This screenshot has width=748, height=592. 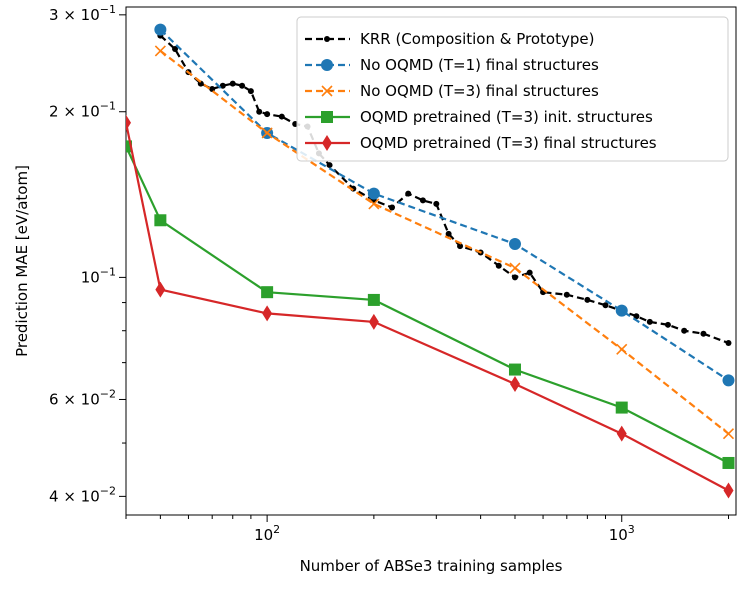 I want to click on legend-label: OQMD pretrained (T=3) final structures, so click(x=508, y=143).